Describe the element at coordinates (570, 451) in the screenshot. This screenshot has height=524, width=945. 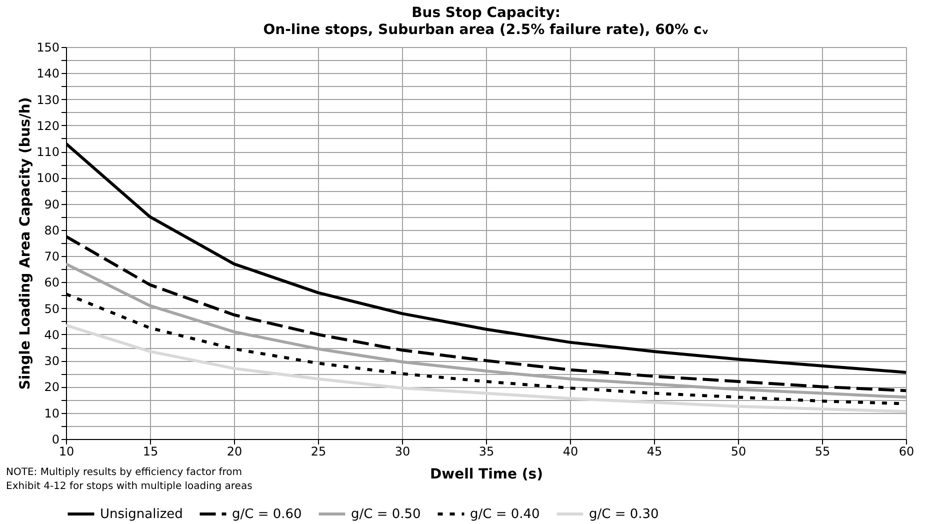
I see `x-tick-label: 40` at that location.